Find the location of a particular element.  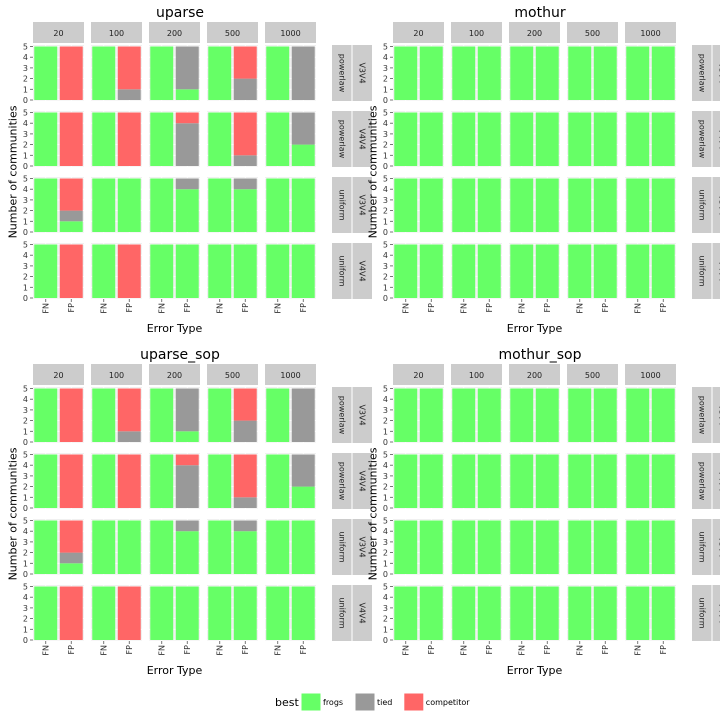

row-strip-label-region: V3V4 is located at coordinates (362, 414).